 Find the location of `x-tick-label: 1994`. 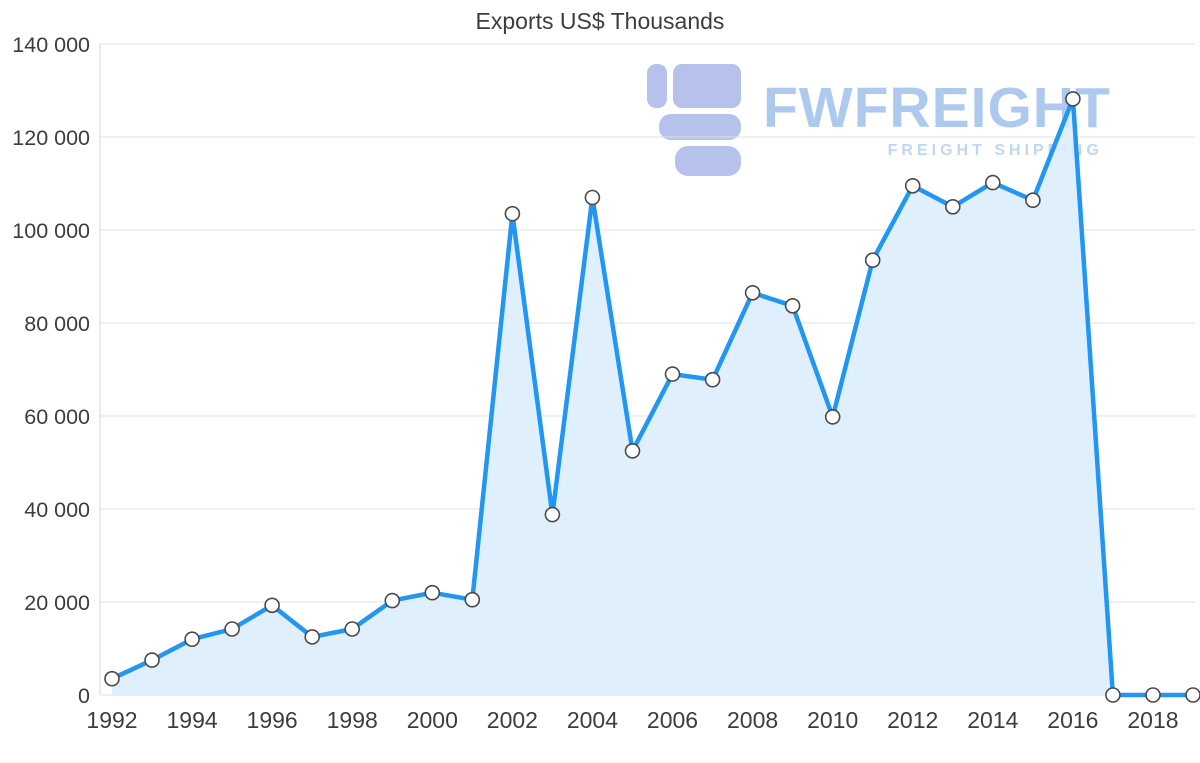

x-tick-label: 1994 is located at coordinates (191, 720).